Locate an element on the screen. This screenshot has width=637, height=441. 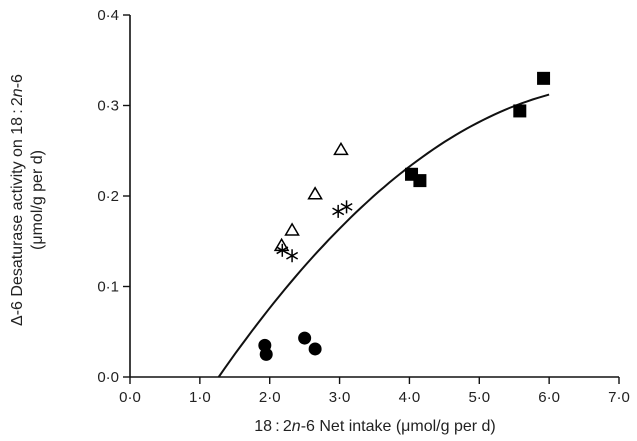
x-tick-label: 6·0 is located at coordinates (549, 397).